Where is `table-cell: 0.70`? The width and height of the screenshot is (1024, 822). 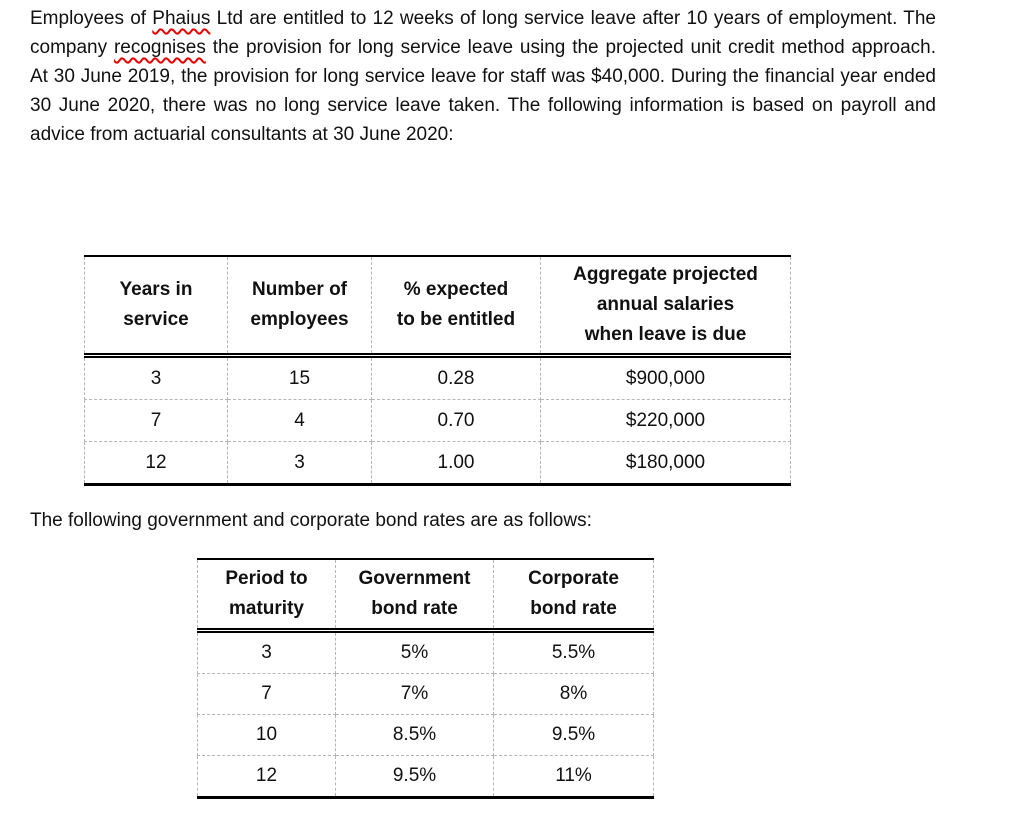 table-cell: 0.70 is located at coordinates (456, 420).